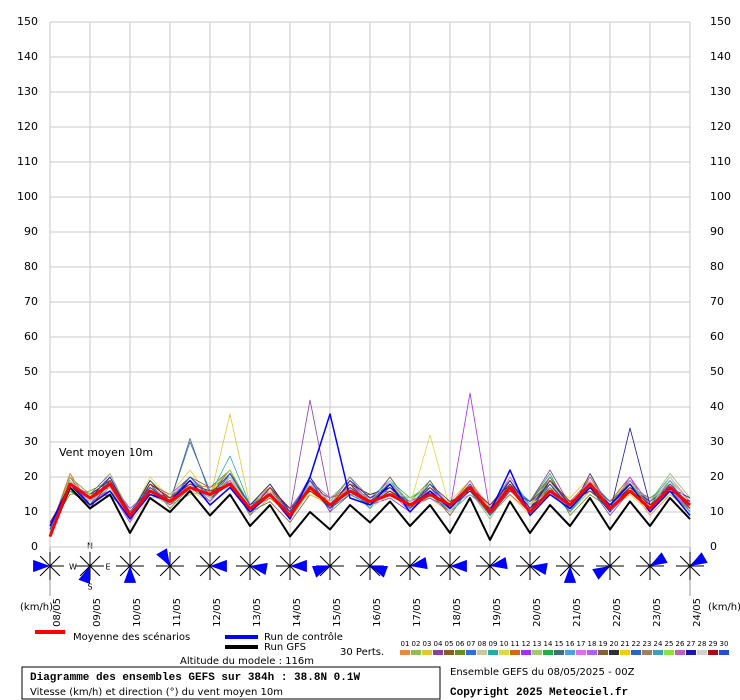 This screenshot has height=700, width=740. I want to click on legend-label: 24, so click(658, 644).